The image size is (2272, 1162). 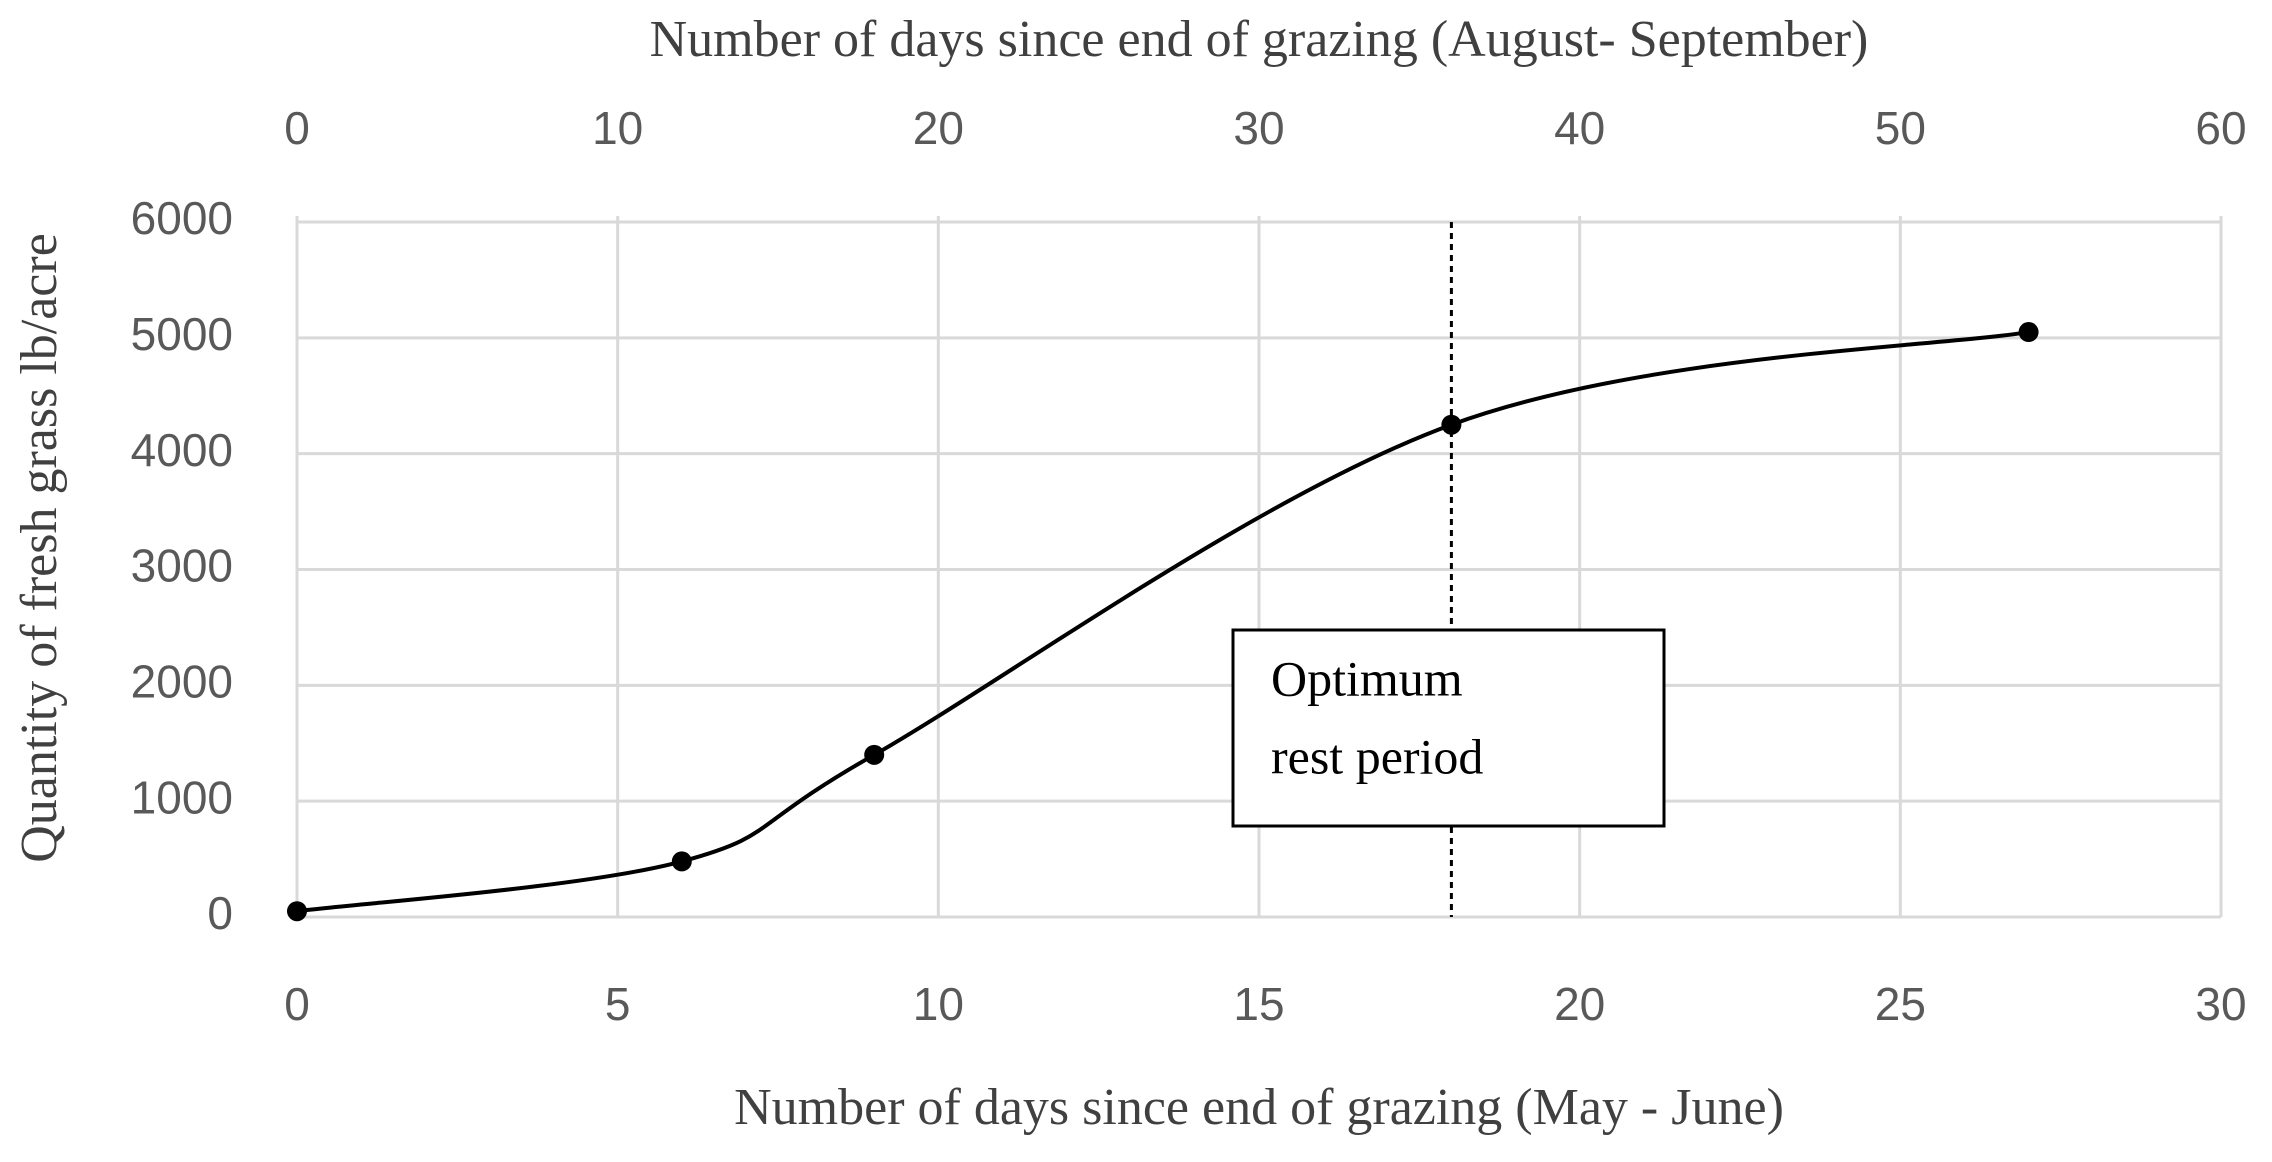 What do you see at coordinates (938, 128) in the screenshot?
I see `x2-tick-label: 20` at bounding box center [938, 128].